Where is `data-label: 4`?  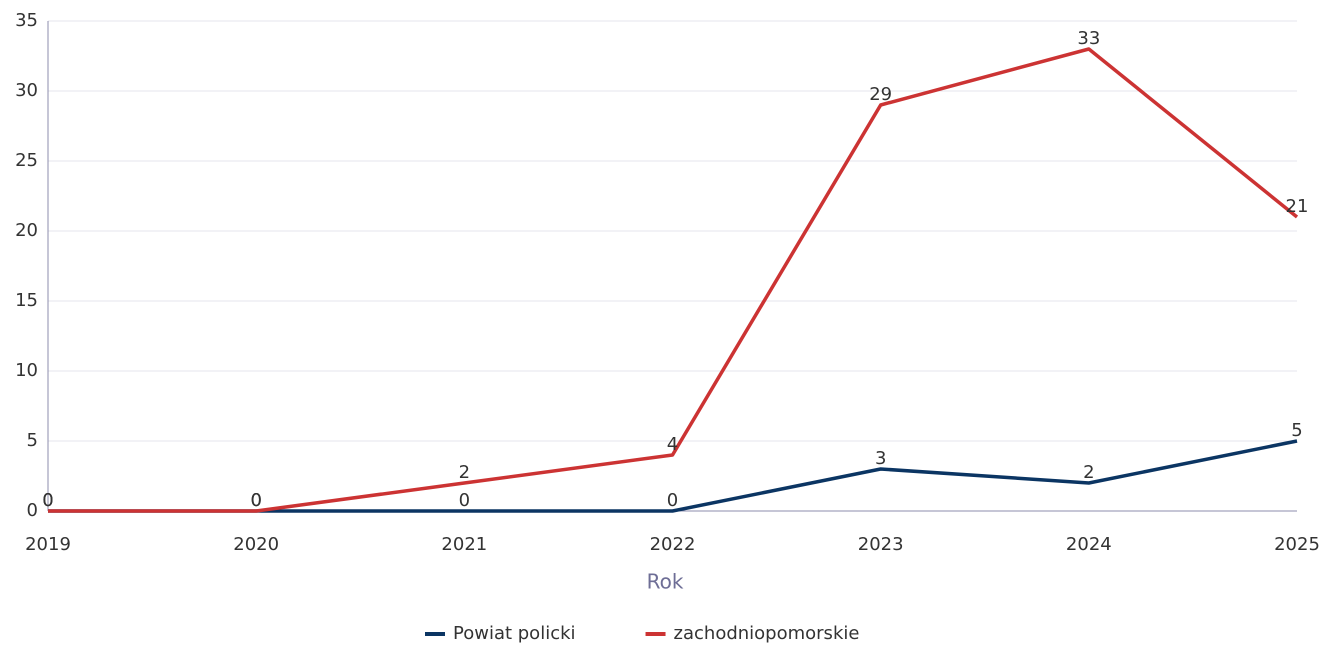
data-label: 4 is located at coordinates (672, 444).